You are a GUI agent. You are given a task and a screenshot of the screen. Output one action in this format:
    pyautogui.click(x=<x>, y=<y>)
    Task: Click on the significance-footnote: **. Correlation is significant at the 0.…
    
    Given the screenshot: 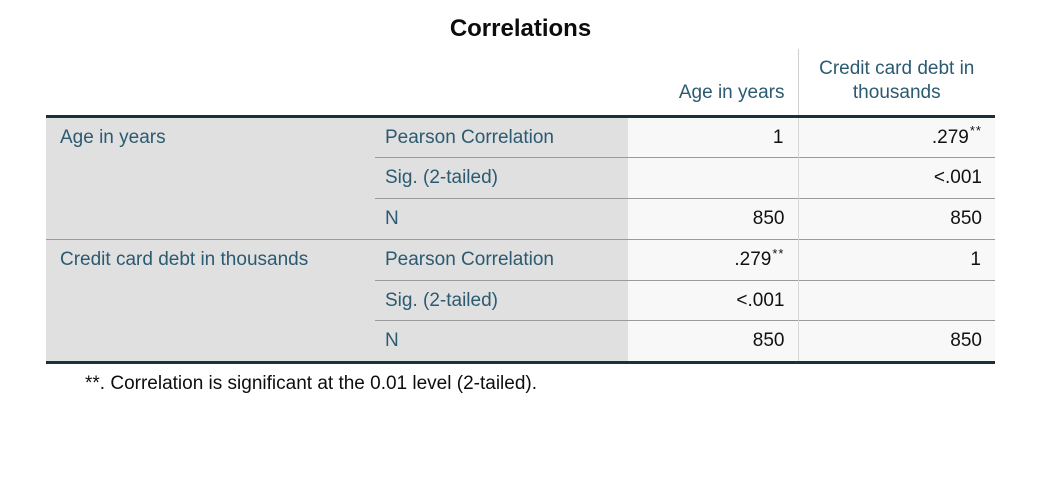 What is the action you would take?
    pyautogui.click(x=311, y=384)
    